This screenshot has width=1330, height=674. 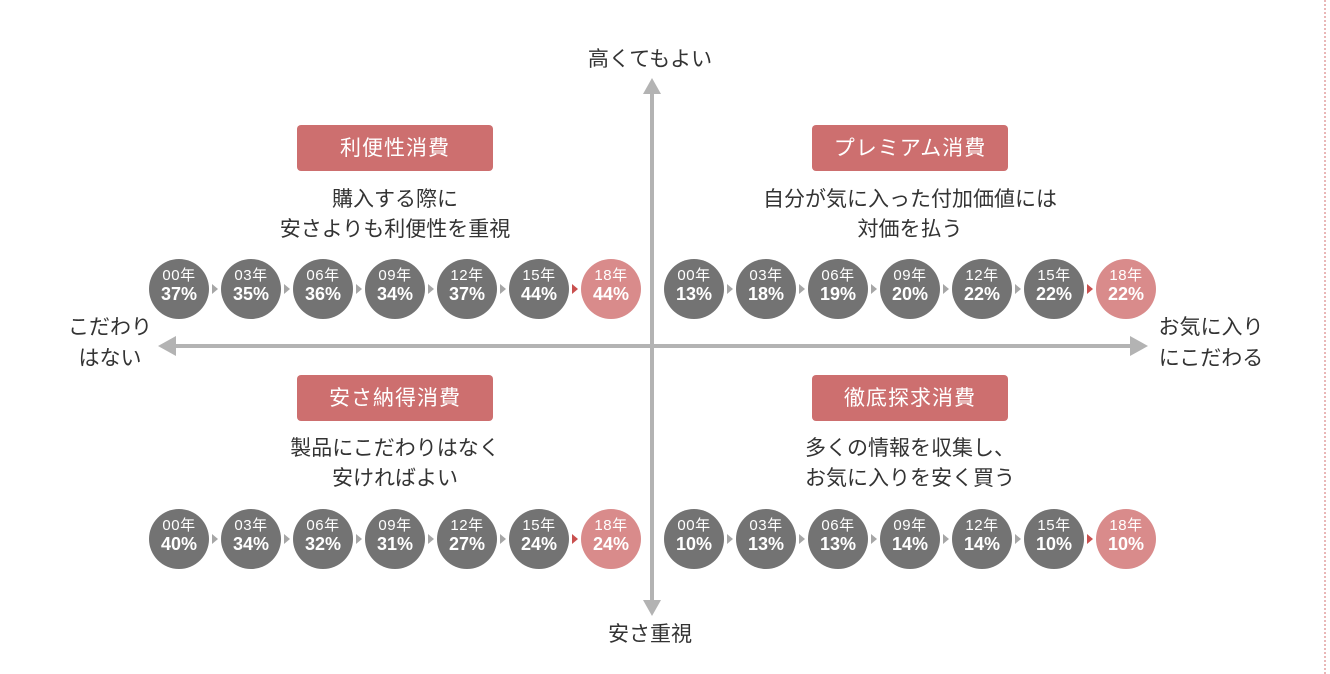 I want to click on year-value-circle: 15年 24%, so click(x=539, y=539).